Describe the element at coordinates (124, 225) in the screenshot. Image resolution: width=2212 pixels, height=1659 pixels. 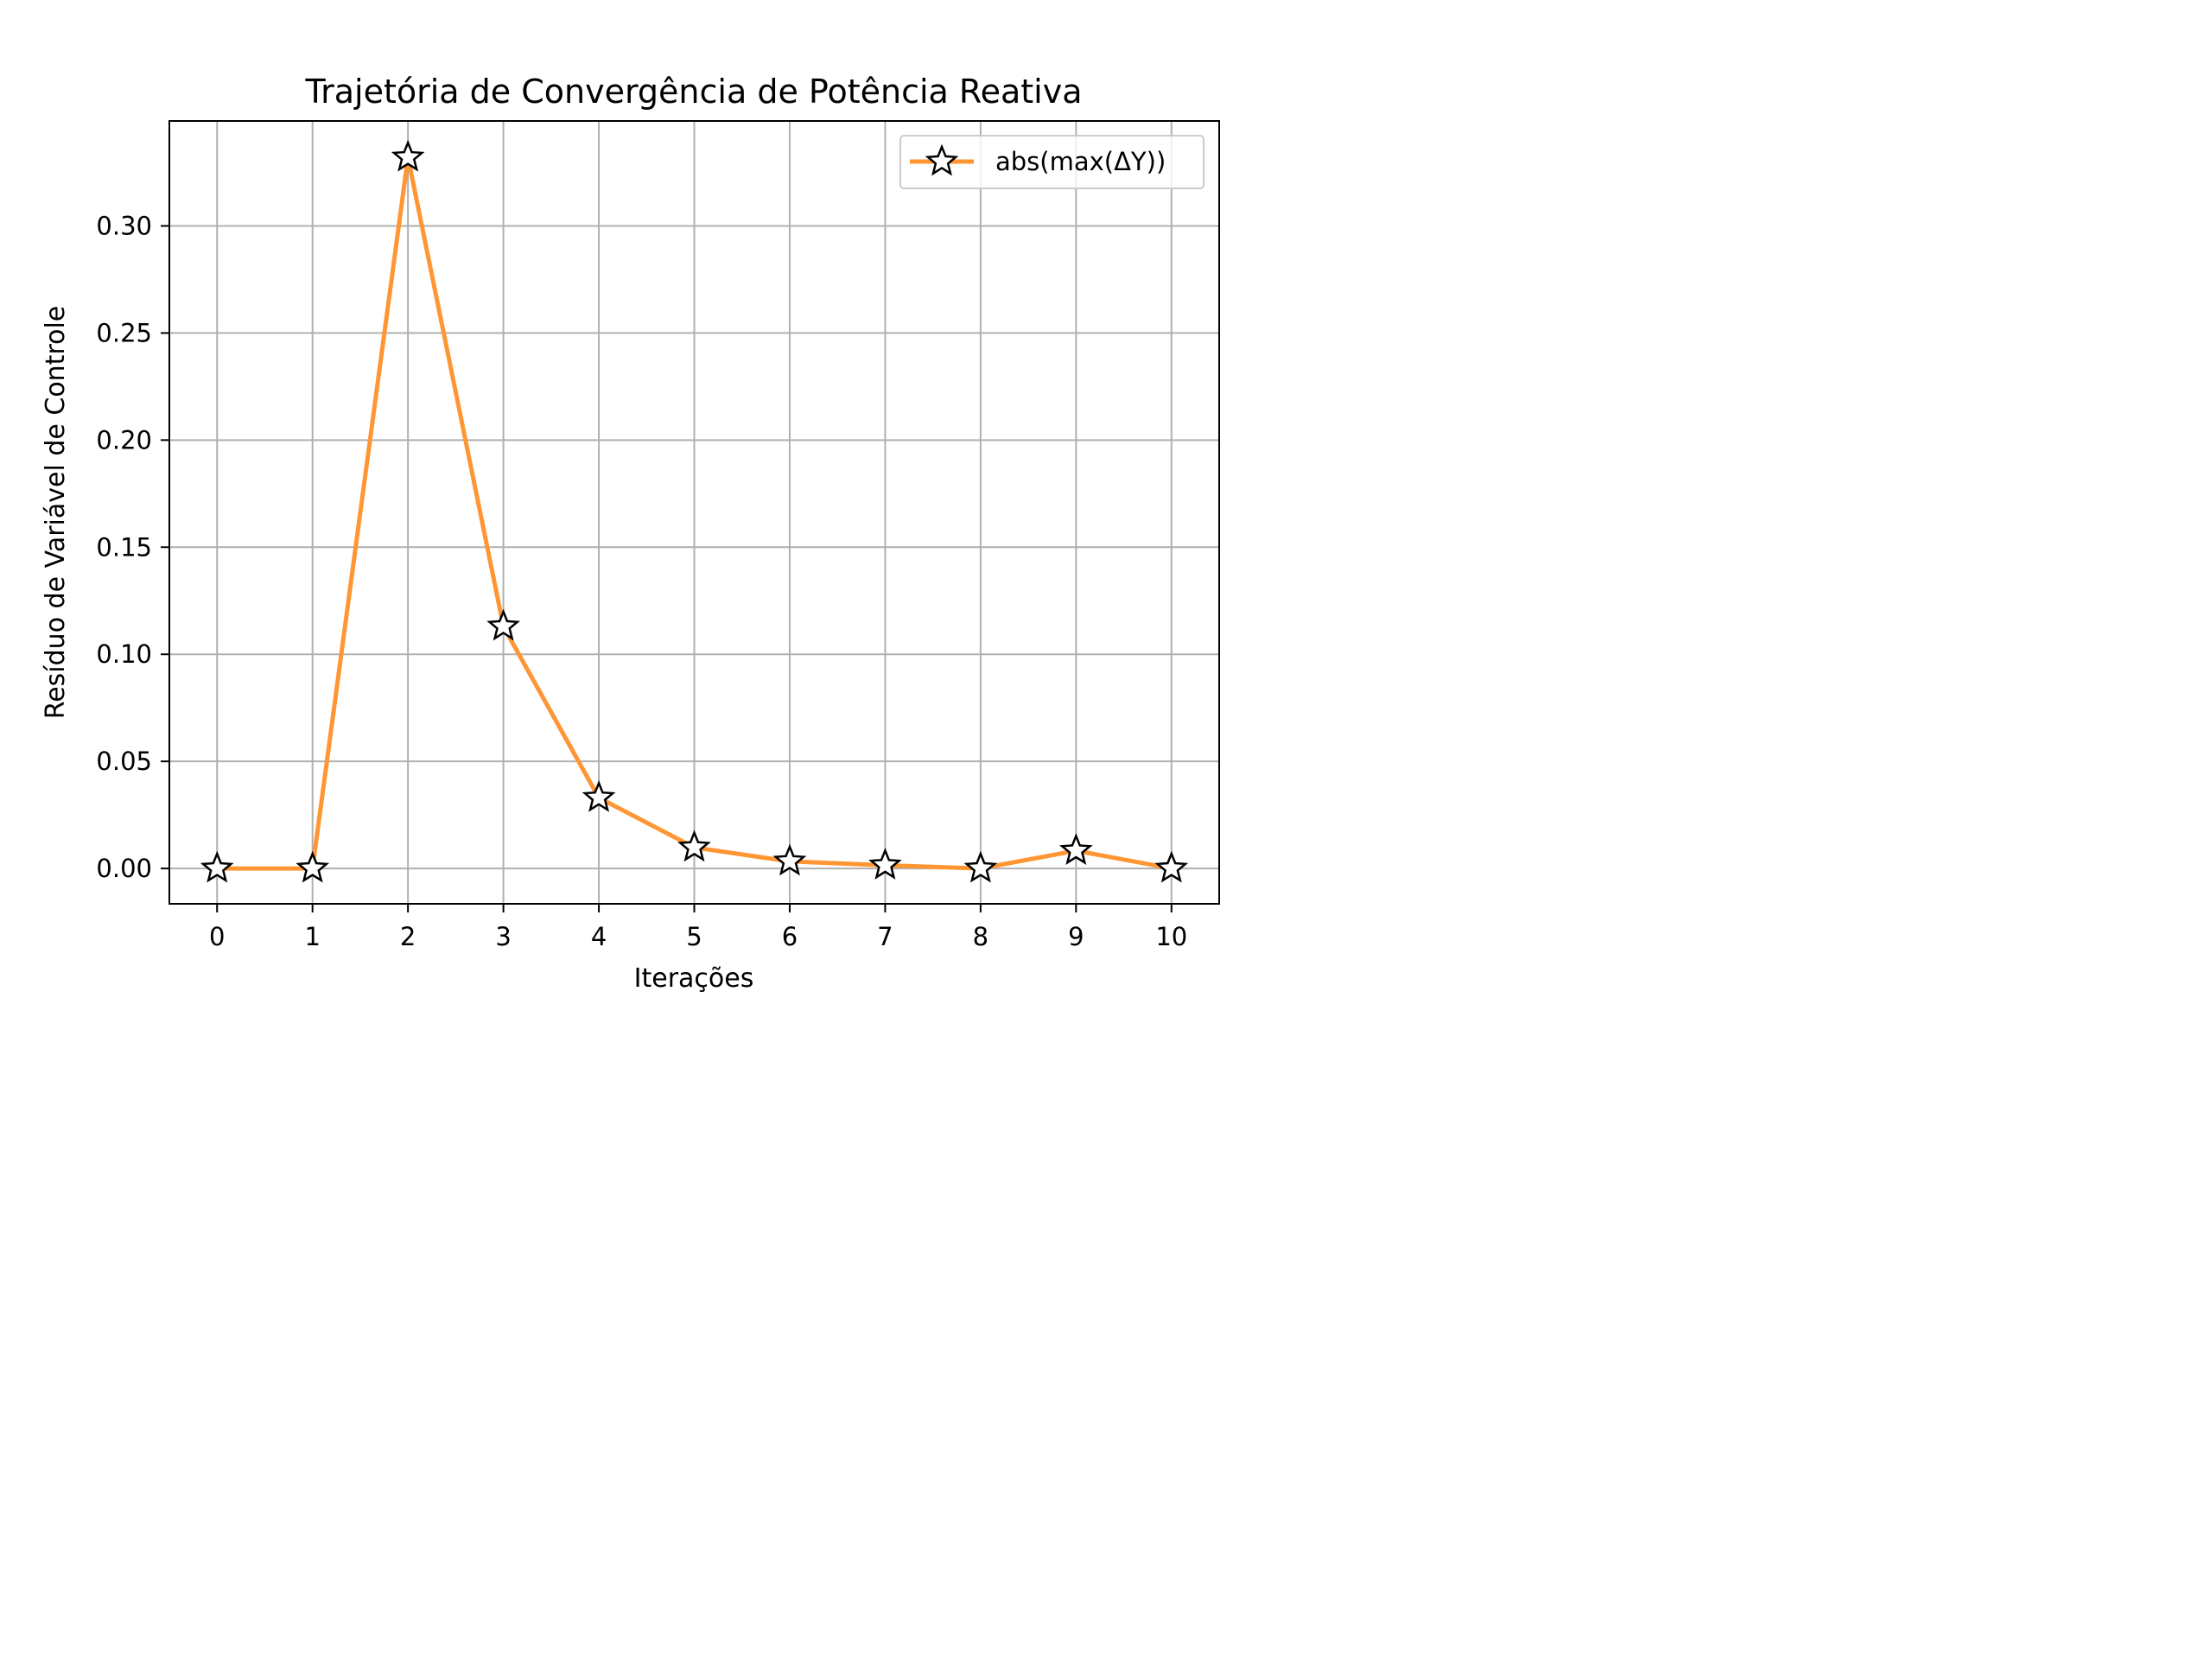
I see `y-tick-label: 0.30` at that location.